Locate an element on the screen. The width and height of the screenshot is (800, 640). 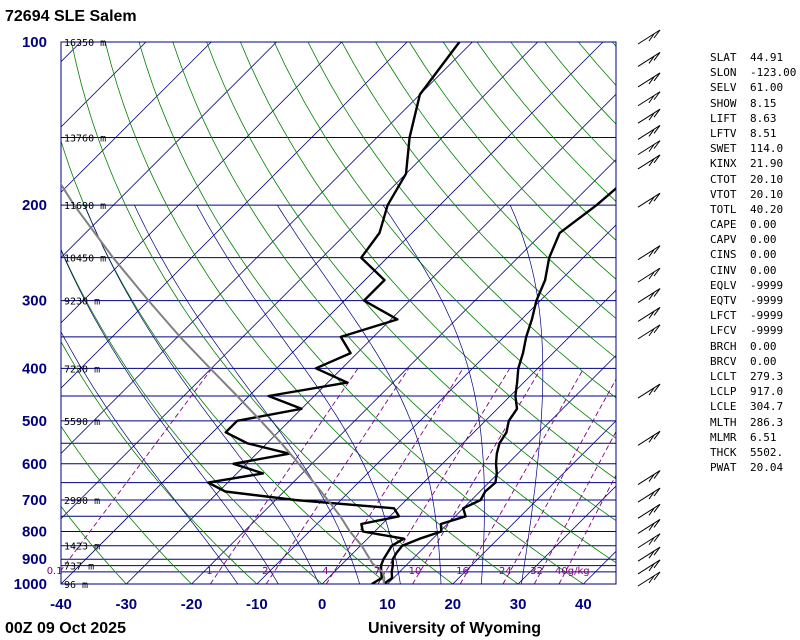
pressure-tick-label: 500 is located at coordinates (34, 421).